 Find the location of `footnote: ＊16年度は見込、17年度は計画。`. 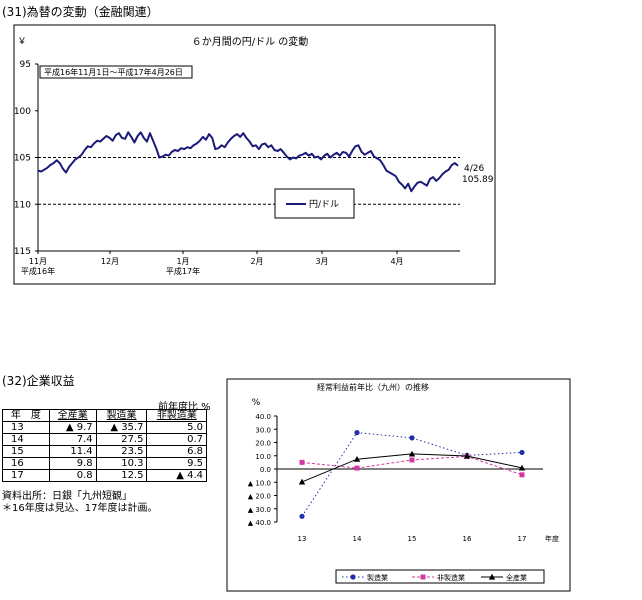

footnote: ＊16年度は見込、17年度は計画。 is located at coordinates (80, 508).